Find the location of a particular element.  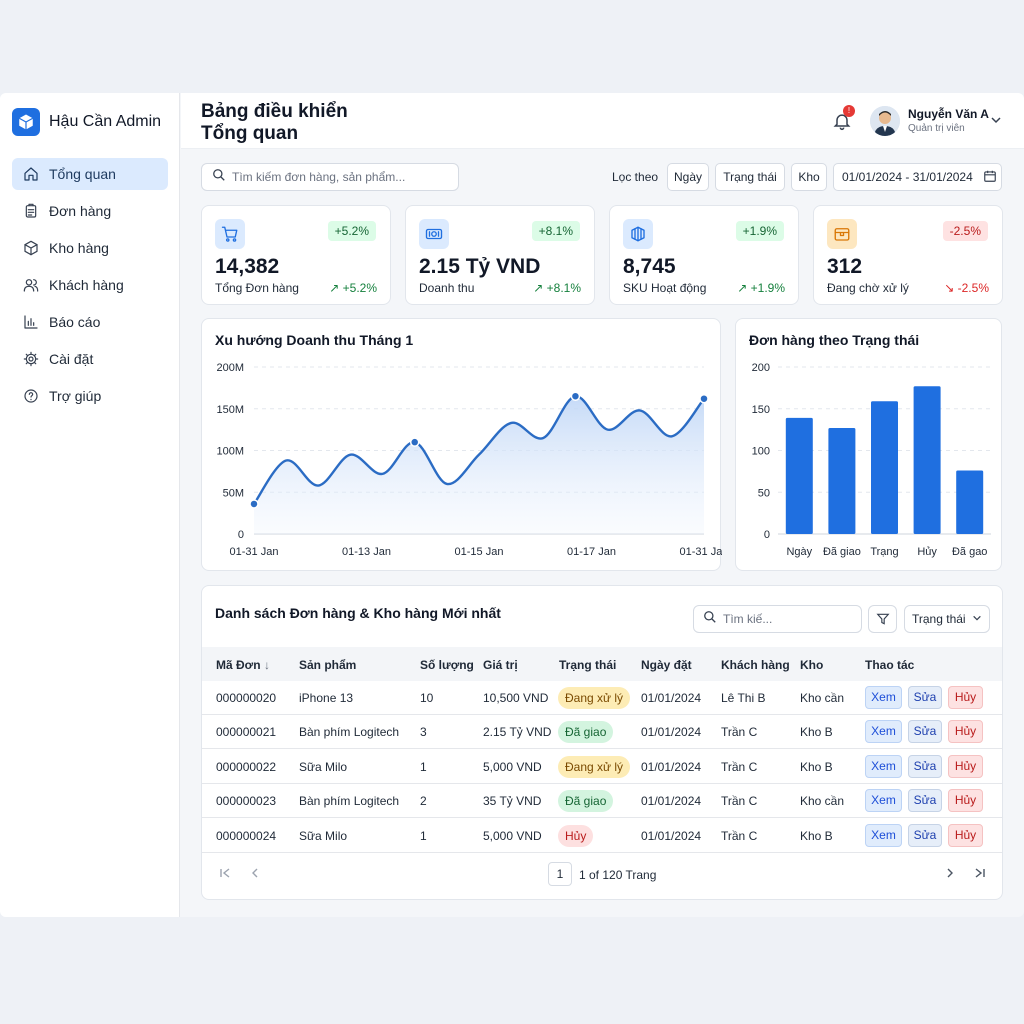

gear-icon is located at coordinates (31, 359).